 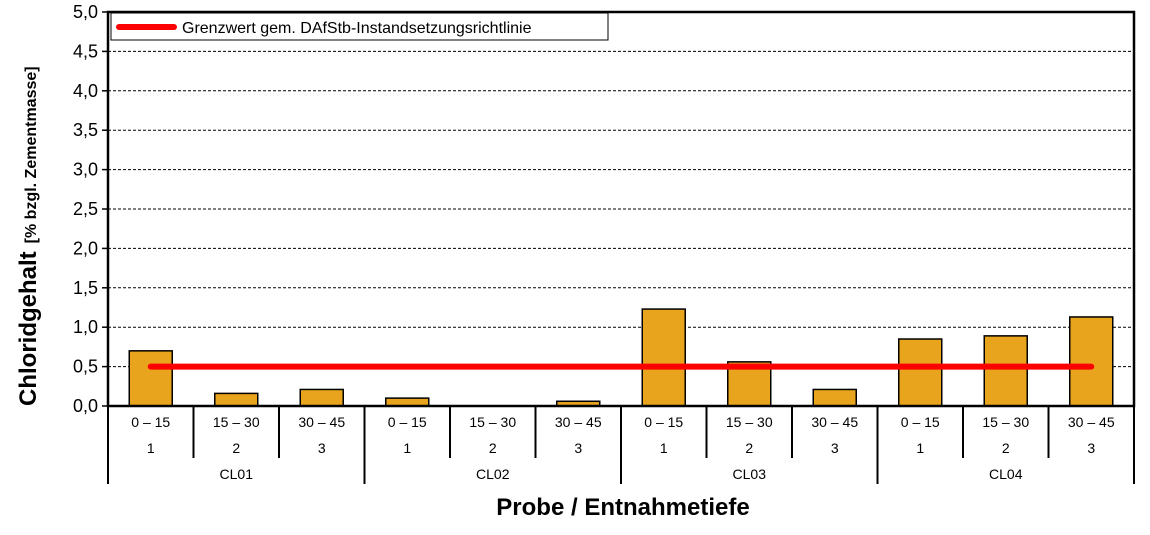 I want to click on y-tick-label: 4,0, so click(x=85, y=91).